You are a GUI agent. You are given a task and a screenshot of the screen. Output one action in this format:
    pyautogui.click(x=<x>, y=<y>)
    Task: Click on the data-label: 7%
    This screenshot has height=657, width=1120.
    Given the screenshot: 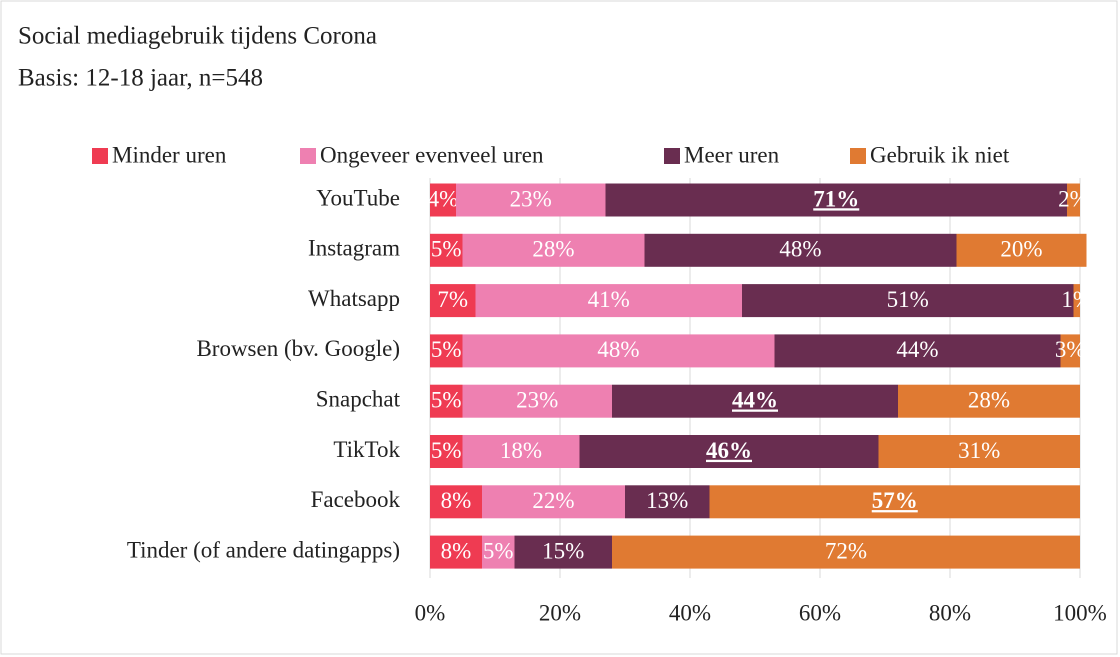 What is the action you would take?
    pyautogui.click(x=452, y=299)
    